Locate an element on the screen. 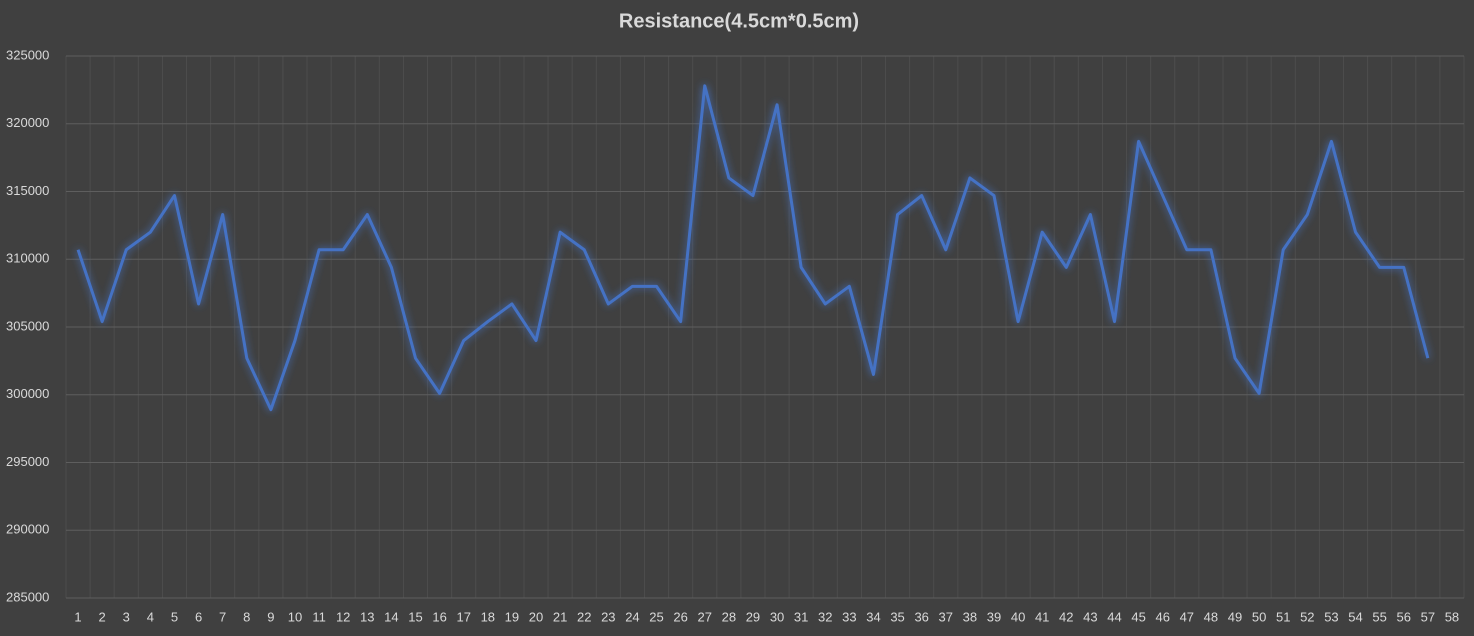 The image size is (1474, 636). x-tick-label: 26 is located at coordinates (680, 616).